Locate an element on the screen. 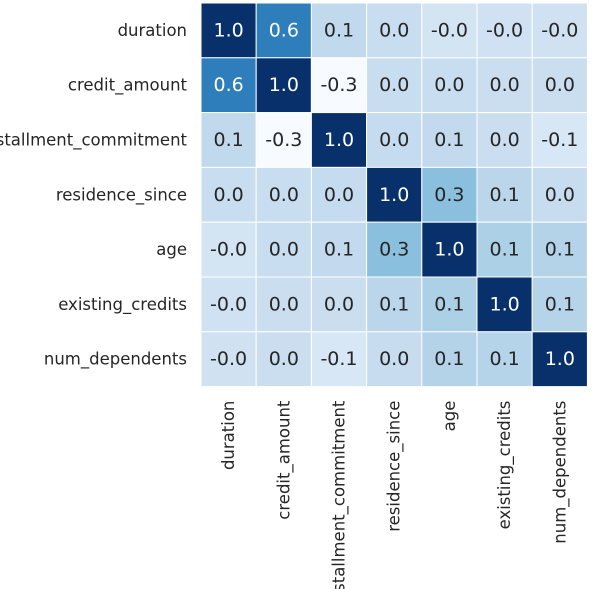 Image resolution: width=592 pixels, height=589 pixels. x-tick-label: duration is located at coordinates (228, 435).